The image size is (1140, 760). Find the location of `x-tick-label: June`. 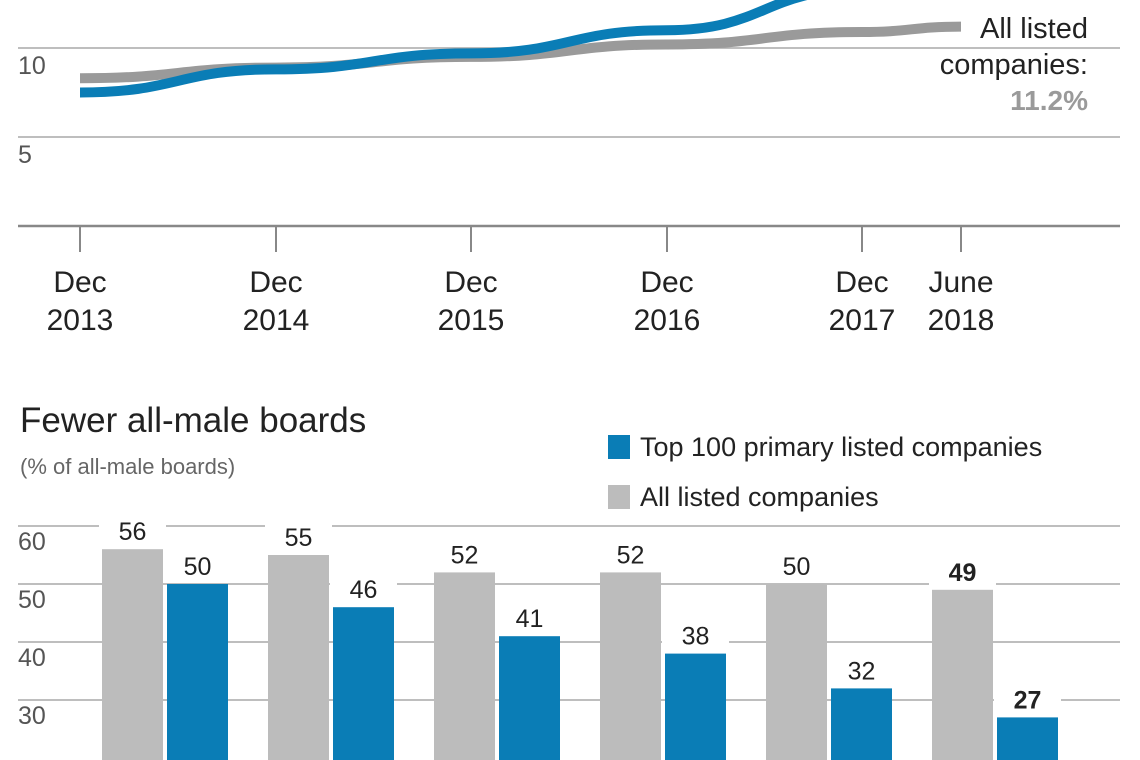

x-tick-label: June is located at coordinates (960, 282).